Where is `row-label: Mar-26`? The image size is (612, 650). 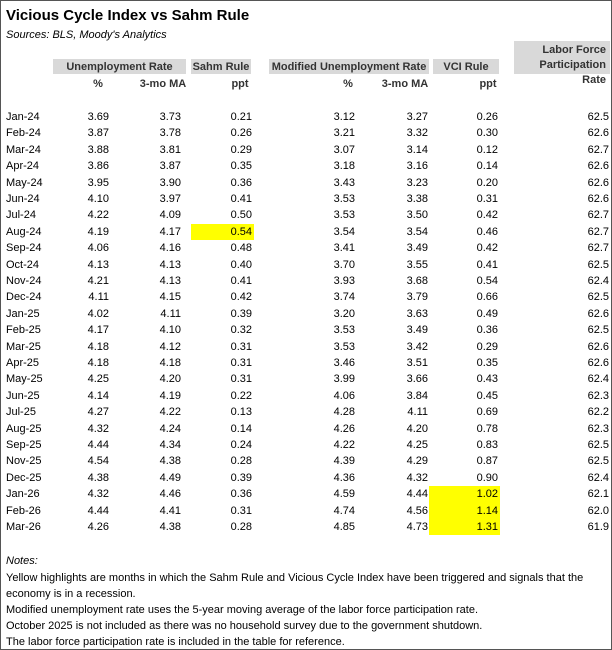 row-label: Mar-26 is located at coordinates (23, 527).